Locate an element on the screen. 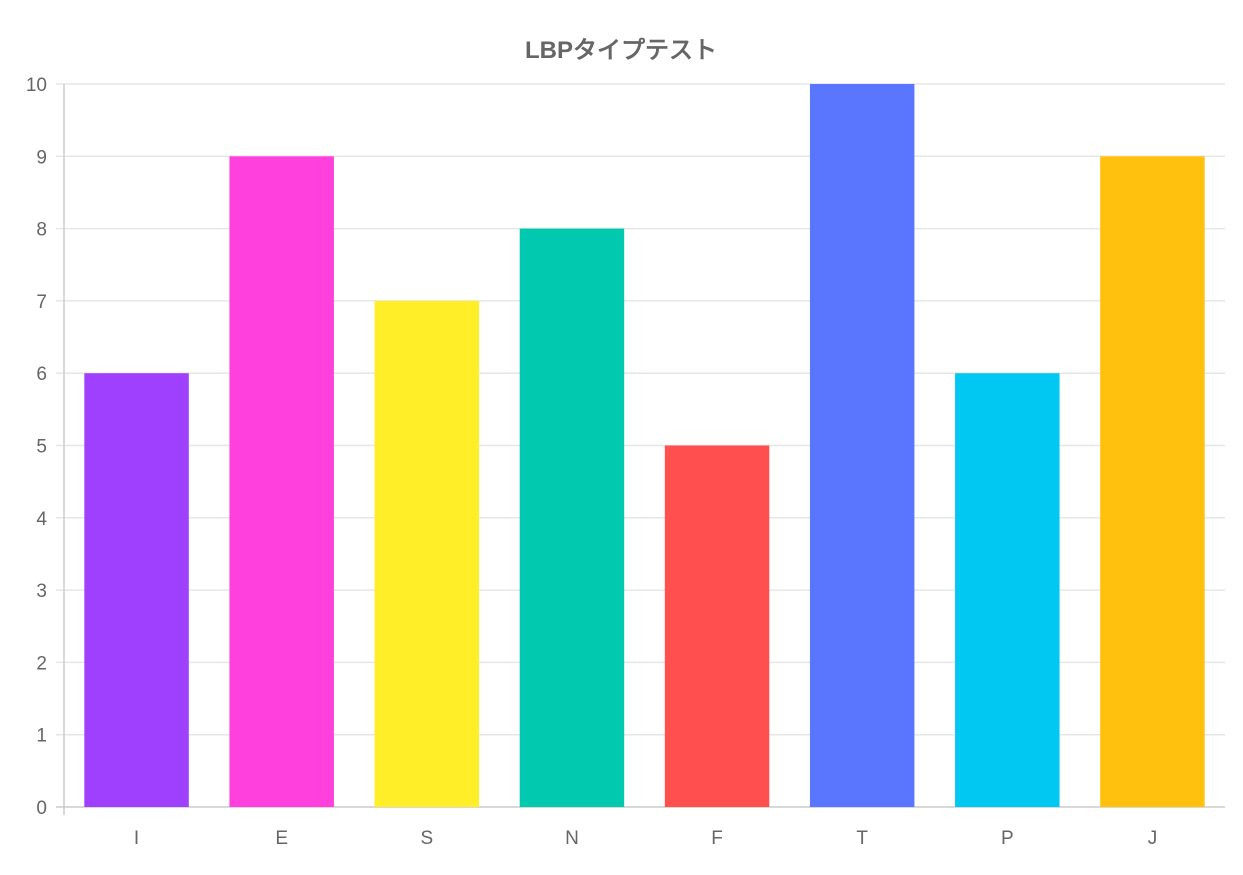 The width and height of the screenshot is (1243, 875). y-tick-label: 3 is located at coordinates (41, 591).